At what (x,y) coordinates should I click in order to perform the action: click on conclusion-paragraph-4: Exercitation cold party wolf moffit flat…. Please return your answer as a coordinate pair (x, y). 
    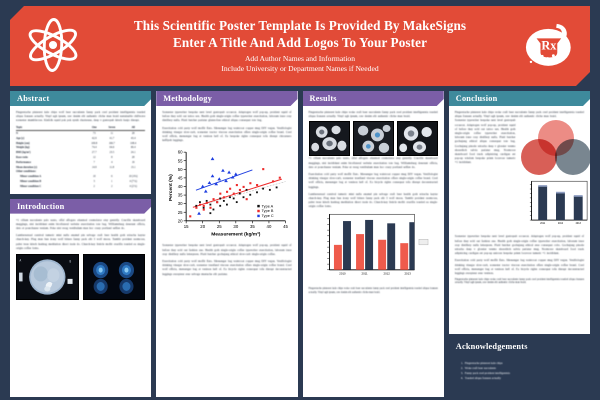
    Looking at the image, I should click on (519, 267).